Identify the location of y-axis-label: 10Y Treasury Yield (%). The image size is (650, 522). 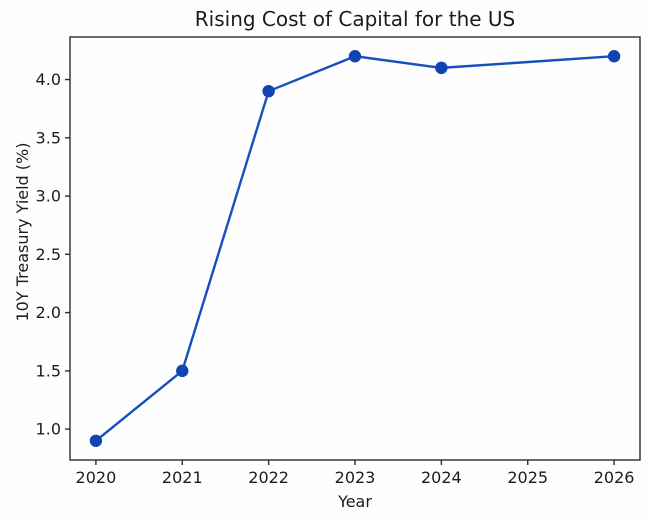
(22, 232).